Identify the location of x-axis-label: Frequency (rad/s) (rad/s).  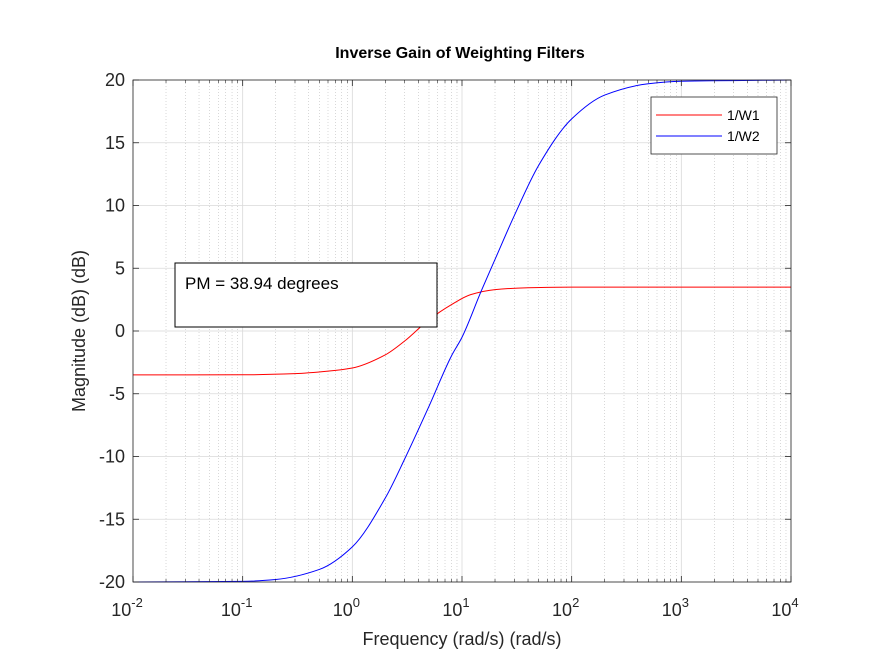
(461, 639).